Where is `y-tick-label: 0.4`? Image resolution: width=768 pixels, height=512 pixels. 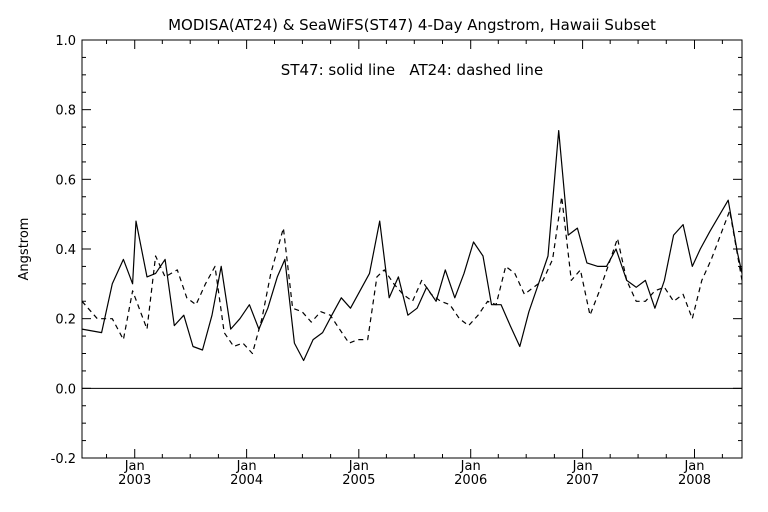
y-tick-label: 0.4 is located at coordinates (65, 250).